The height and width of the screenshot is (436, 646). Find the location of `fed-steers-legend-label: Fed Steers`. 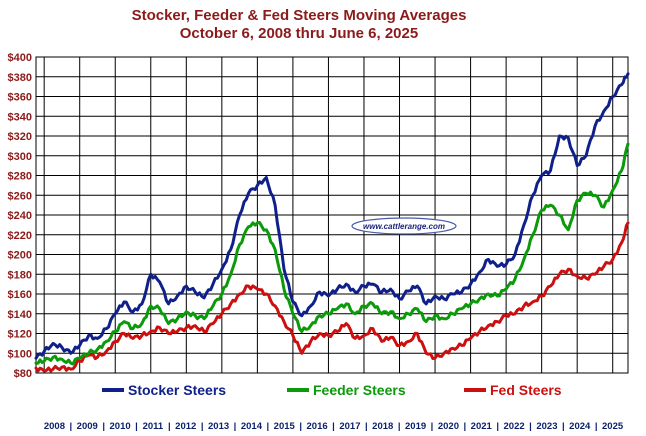

fed-steers-legend-label: Fed Steers is located at coordinates (526, 390).